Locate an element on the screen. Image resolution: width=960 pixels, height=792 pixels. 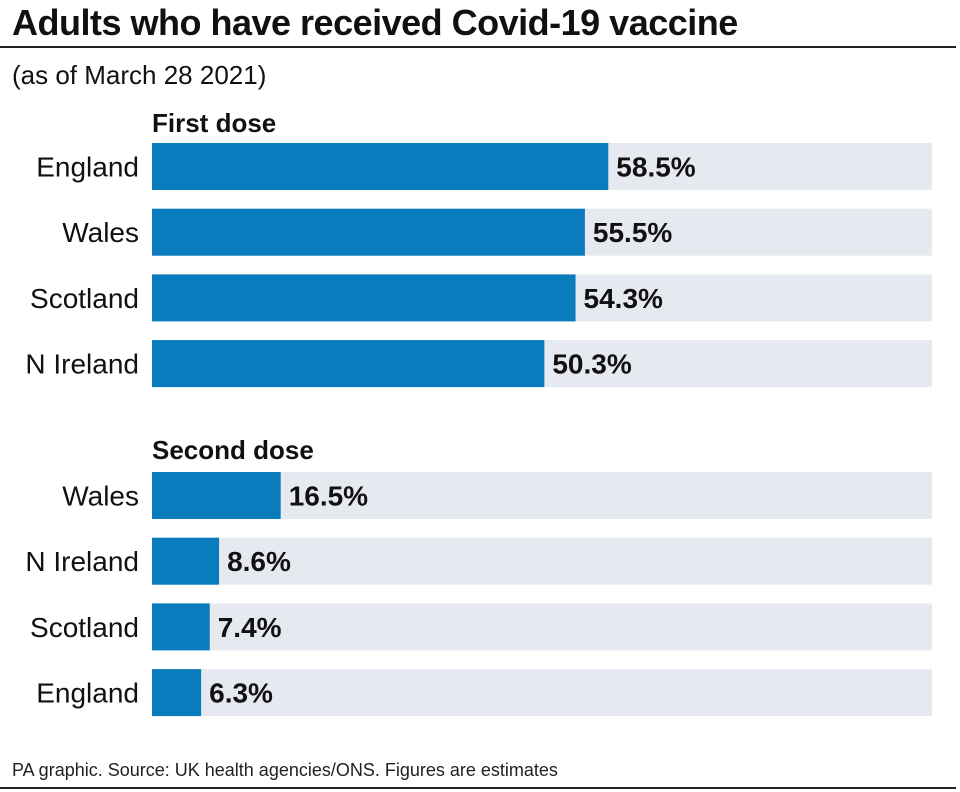
footer-divider is located at coordinates (478, 788).